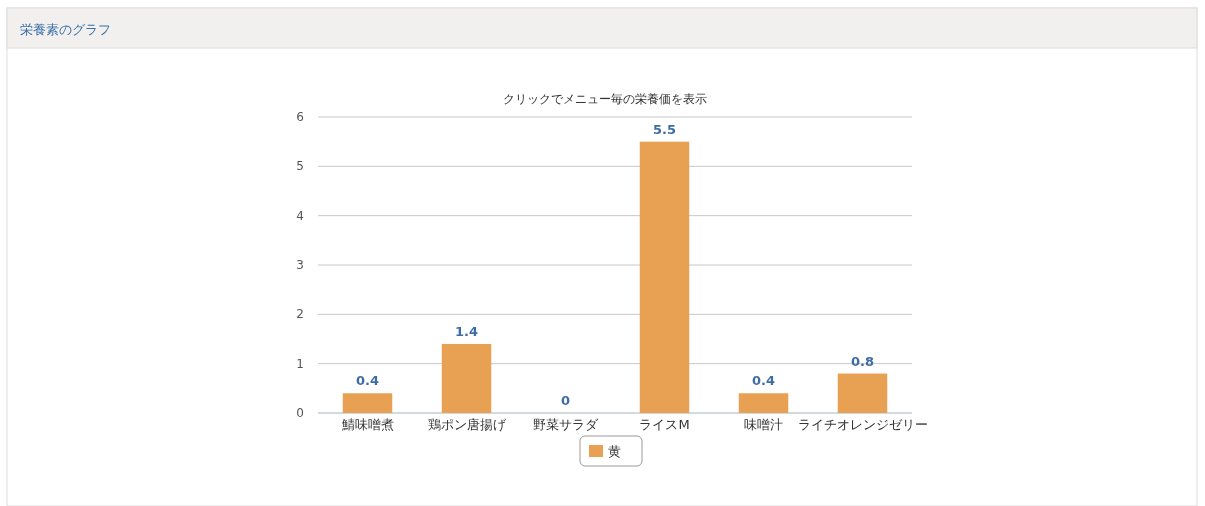  Describe the element at coordinates (300, 117) in the screenshot. I see `y-tick-label: 6` at that location.